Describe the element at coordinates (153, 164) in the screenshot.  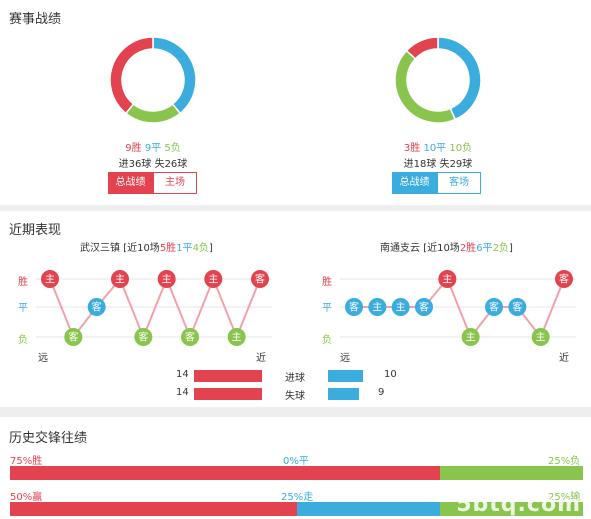
I see `left-goals: 进36球 失26球` at that location.